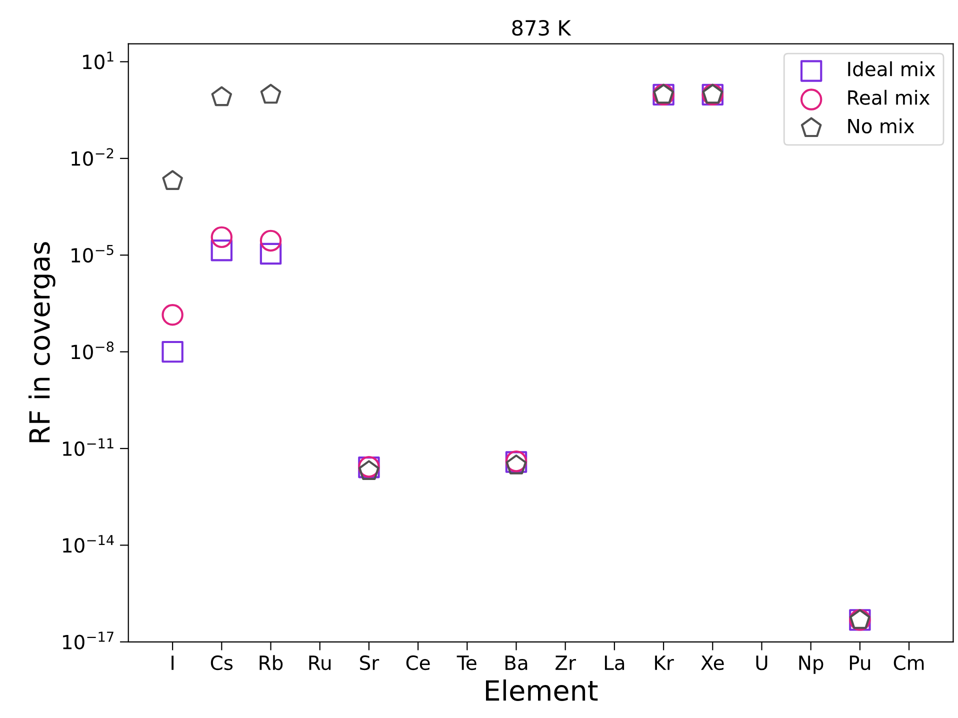  Describe the element at coordinates (892, 68) in the screenshot. I see `legend-label: Ideal mix` at that location.